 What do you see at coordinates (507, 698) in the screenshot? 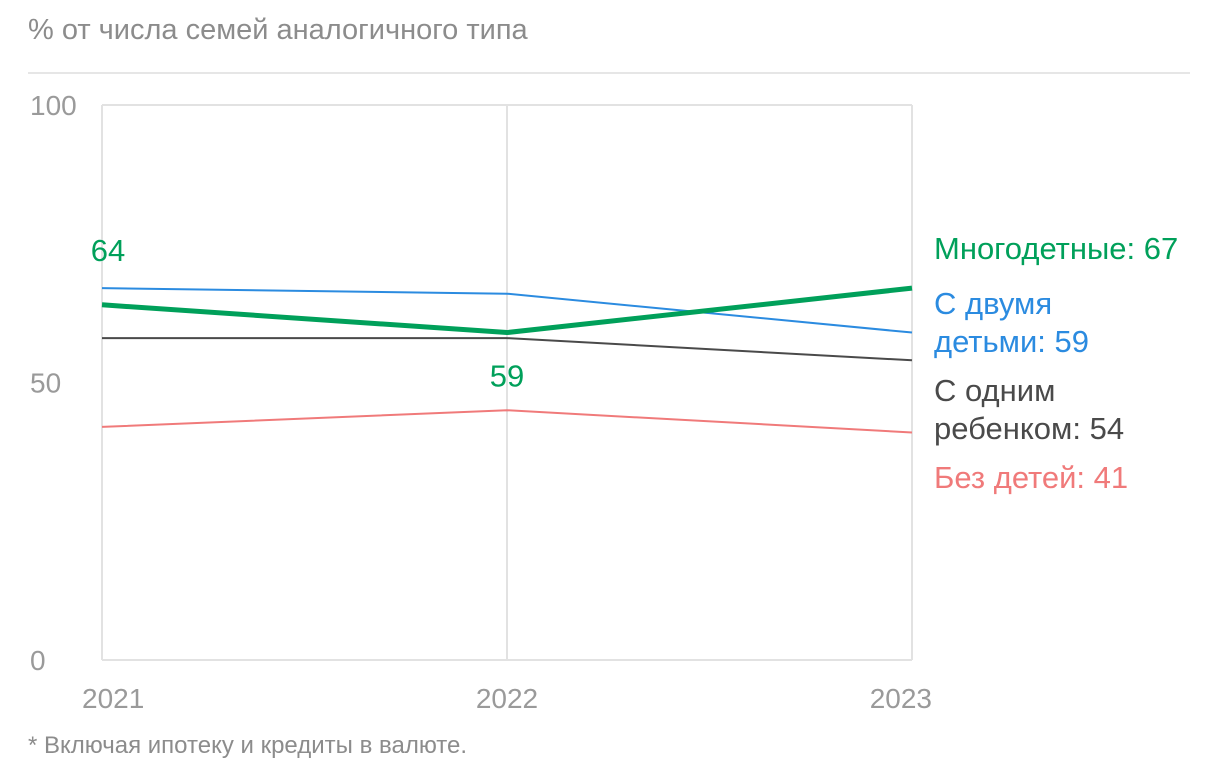
I see `x-tick-label: 2022` at bounding box center [507, 698].